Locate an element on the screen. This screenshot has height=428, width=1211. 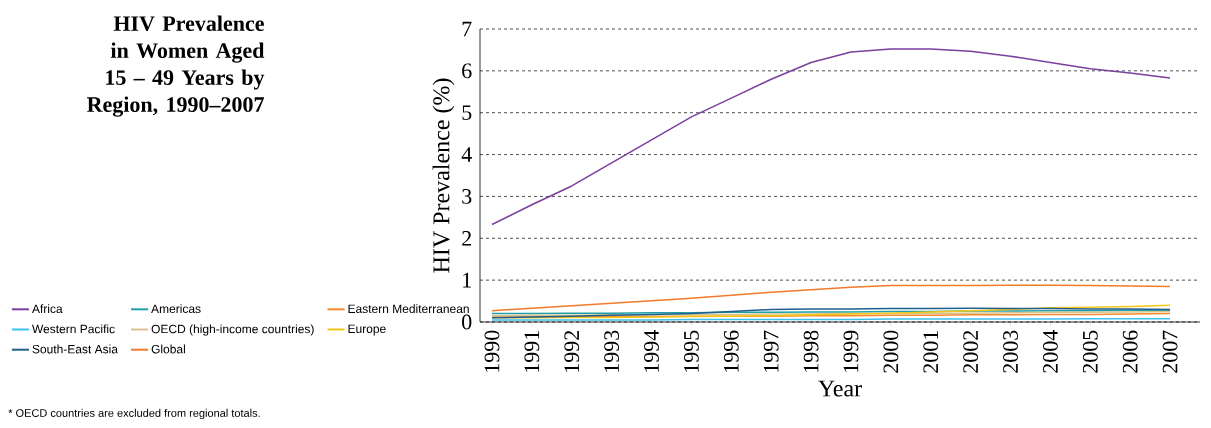
y-tick-label: 0 is located at coordinates (467, 322).